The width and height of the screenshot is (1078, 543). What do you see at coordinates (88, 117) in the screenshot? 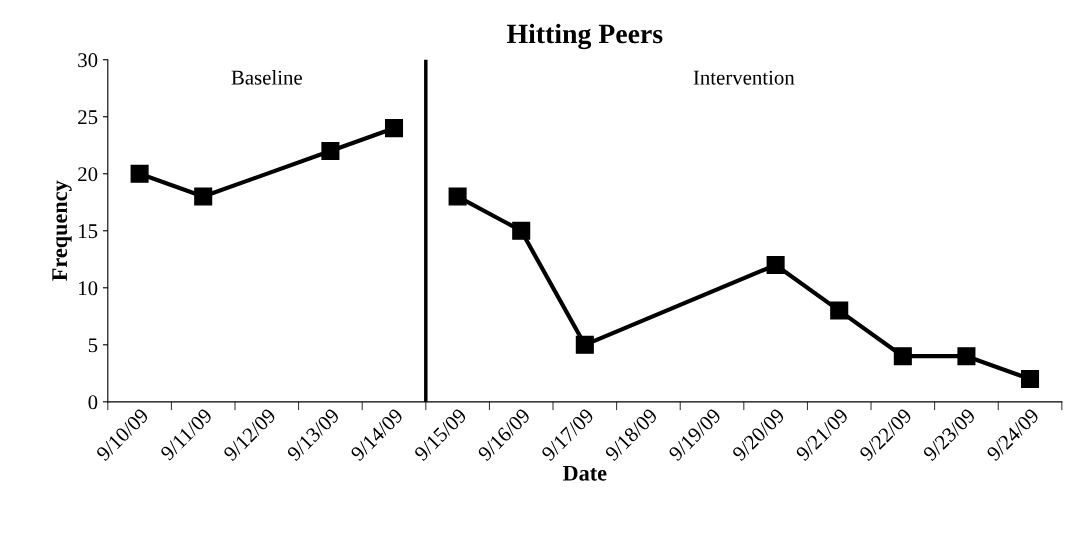
I see `y-tick-label: 25` at bounding box center [88, 117].